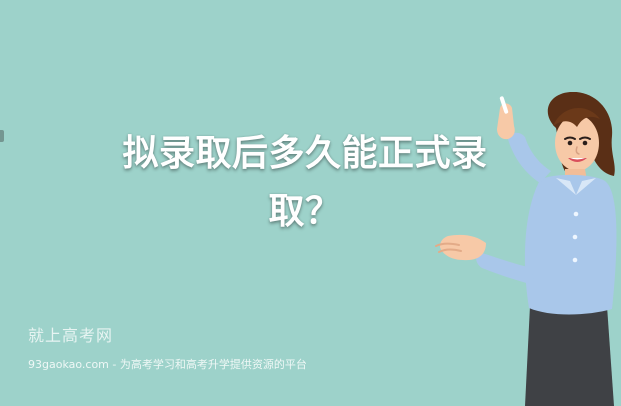  Describe the element at coordinates (167, 349) in the screenshot. I see `site-watermark: 就上高考网 93gaokao.com - 为高考学习和高考升学提供资源的平台` at that location.